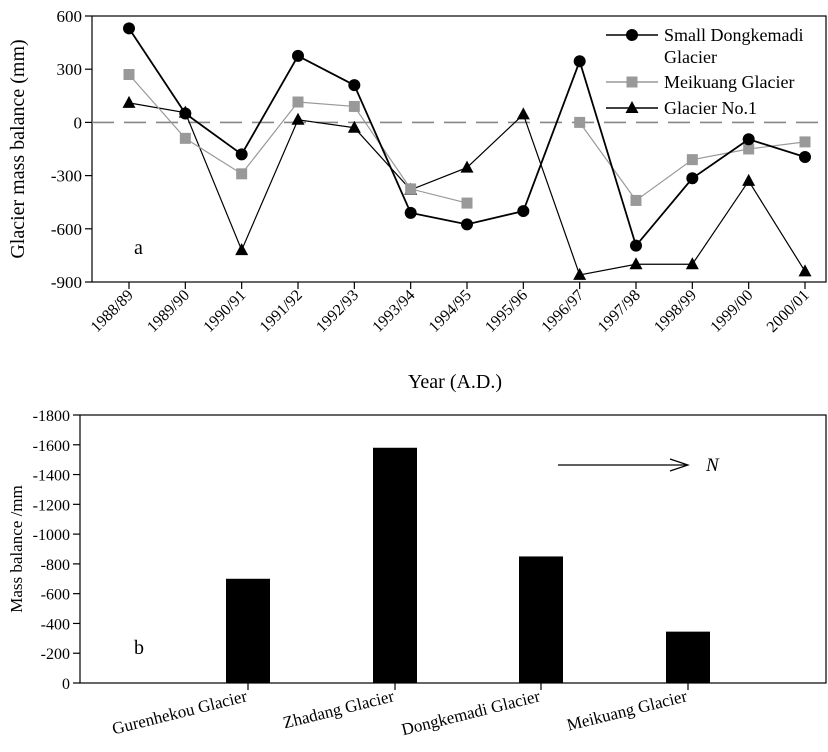  I want to click on x-tick-label: Zhadang Glacier, so click(338, 709).